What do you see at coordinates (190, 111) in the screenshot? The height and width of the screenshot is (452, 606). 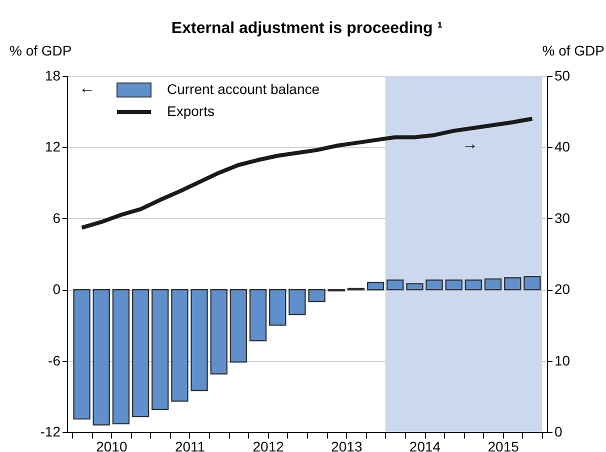 I see `legend-label: Exports` at bounding box center [190, 111].